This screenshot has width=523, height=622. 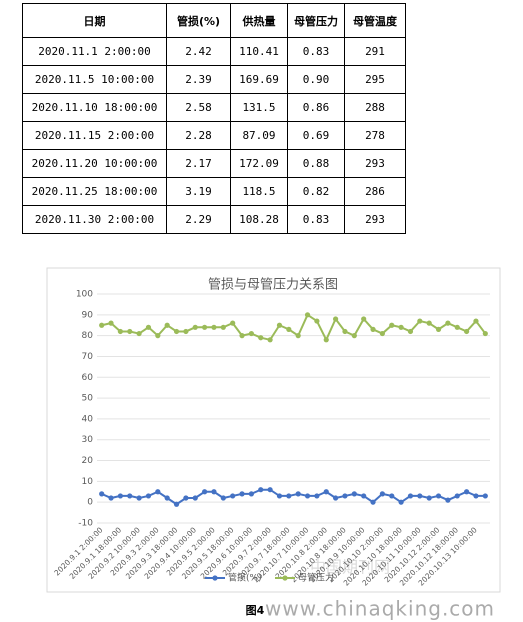 What do you see at coordinates (94, 135) in the screenshot?
I see `table-cell: 2020.11.15 2:00:00` at bounding box center [94, 135].